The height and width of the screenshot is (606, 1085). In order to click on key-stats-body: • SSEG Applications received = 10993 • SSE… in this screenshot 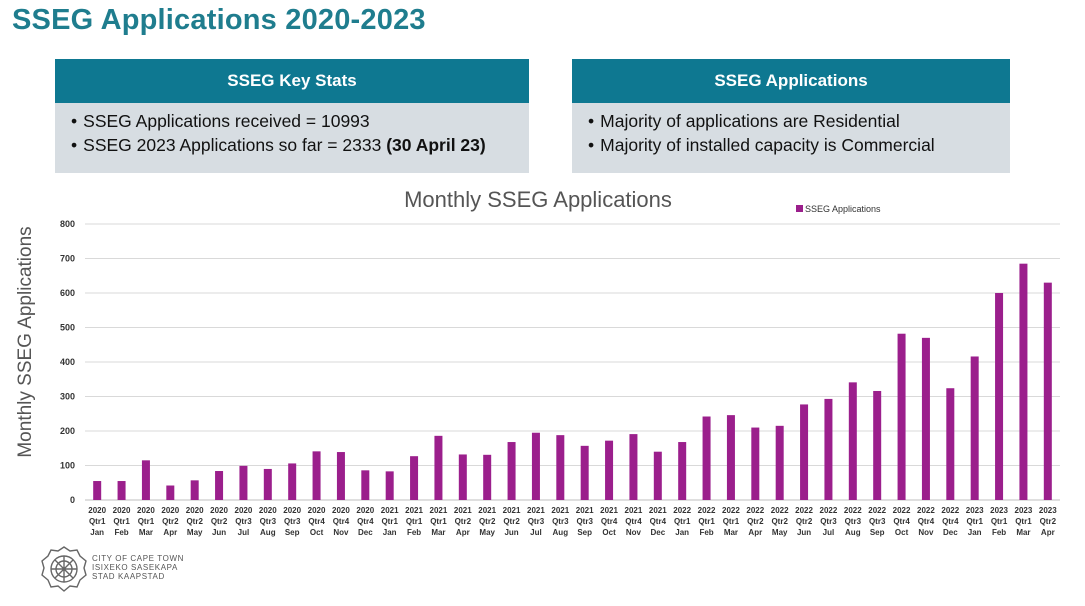, I will do `click(292, 138)`.